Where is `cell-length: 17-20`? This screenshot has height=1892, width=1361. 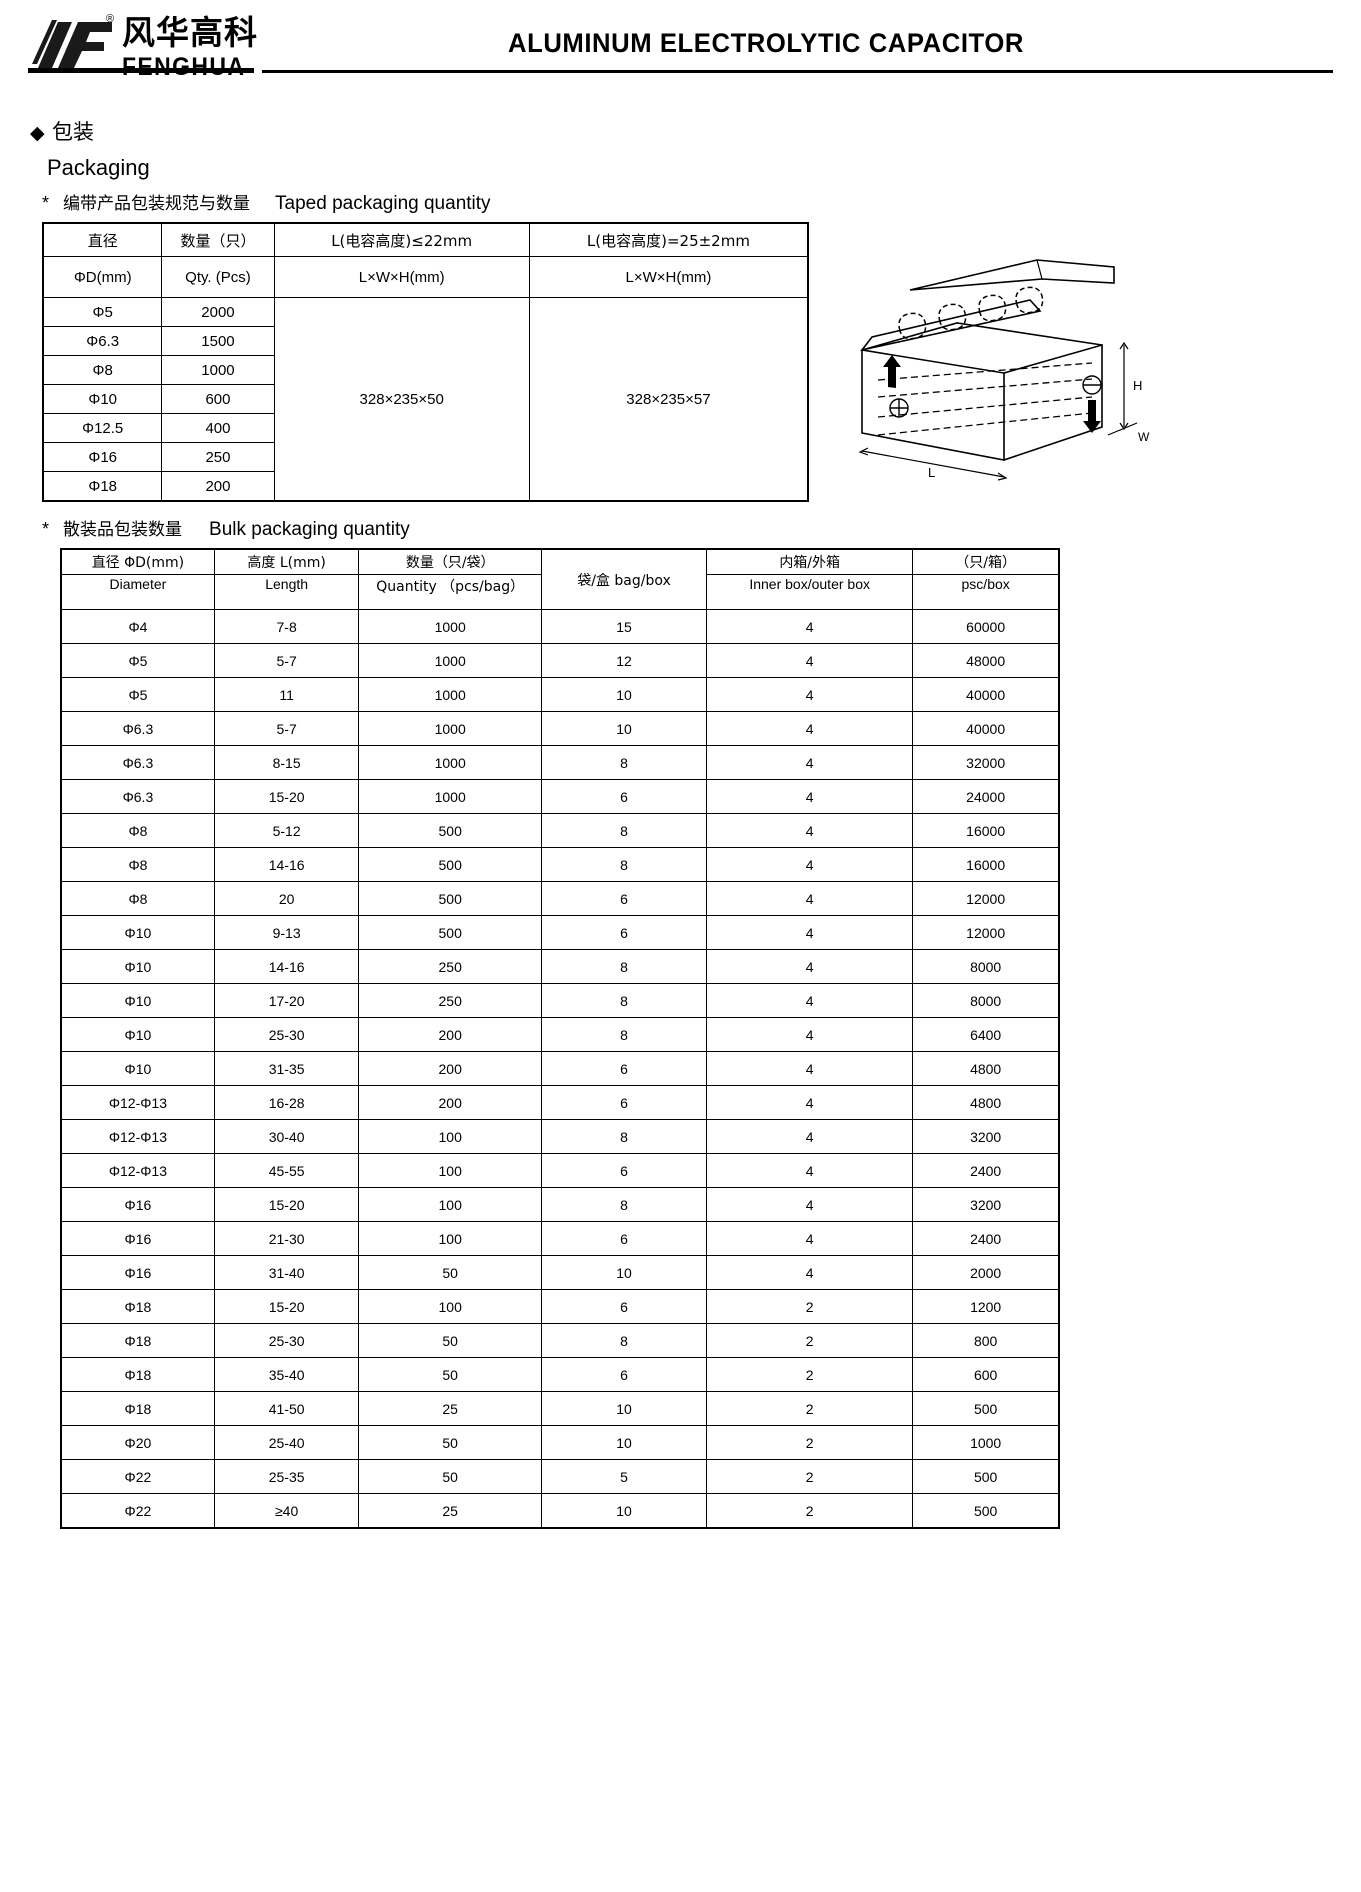 cell-length: 17-20 is located at coordinates (286, 1000).